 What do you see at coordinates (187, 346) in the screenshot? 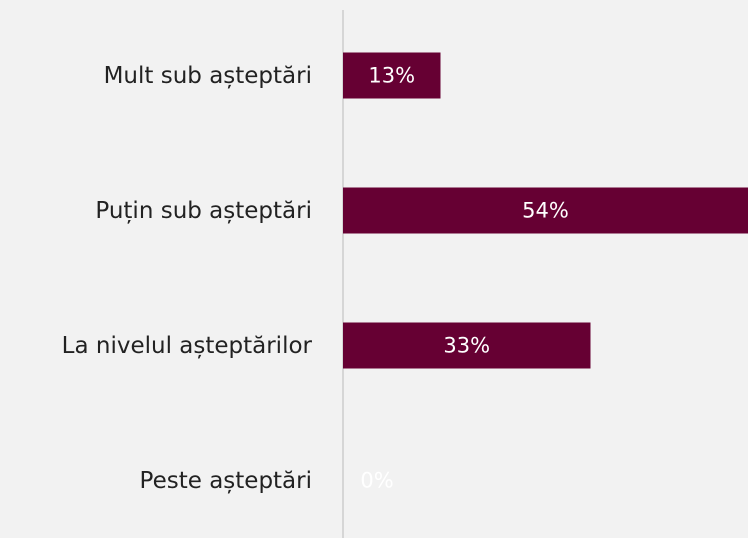
I see `category-label: La nivelul așteptărilor` at bounding box center [187, 346].